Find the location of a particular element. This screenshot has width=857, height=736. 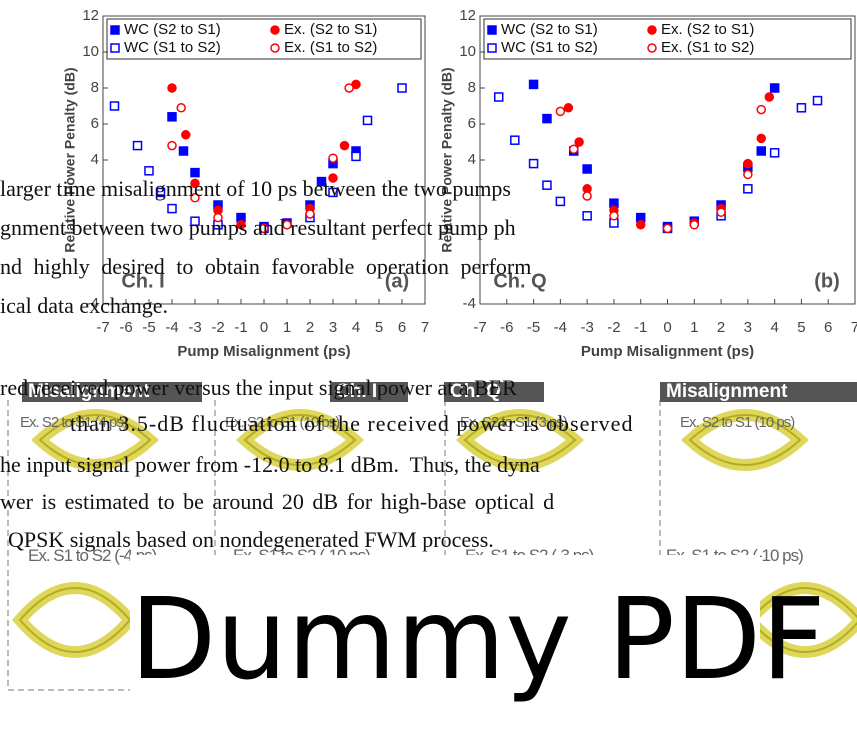

x-tick-label: 6 is located at coordinates (402, 327).